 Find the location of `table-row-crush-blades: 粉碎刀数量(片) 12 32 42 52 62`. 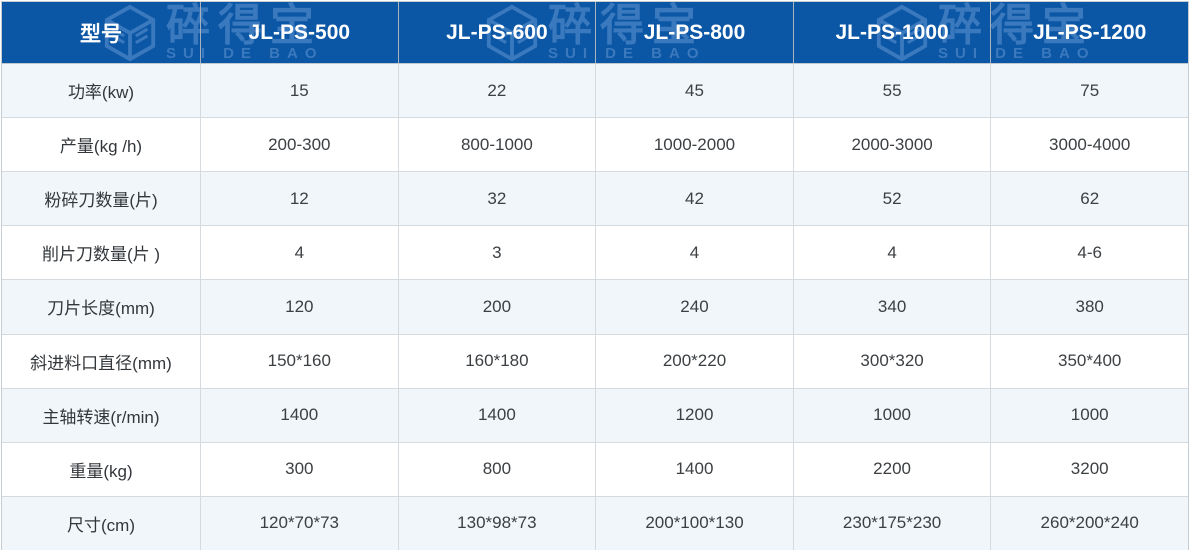

table-row-crush-blades: 粉碎刀数量(片) 12 32 42 52 62 is located at coordinates (595, 198).